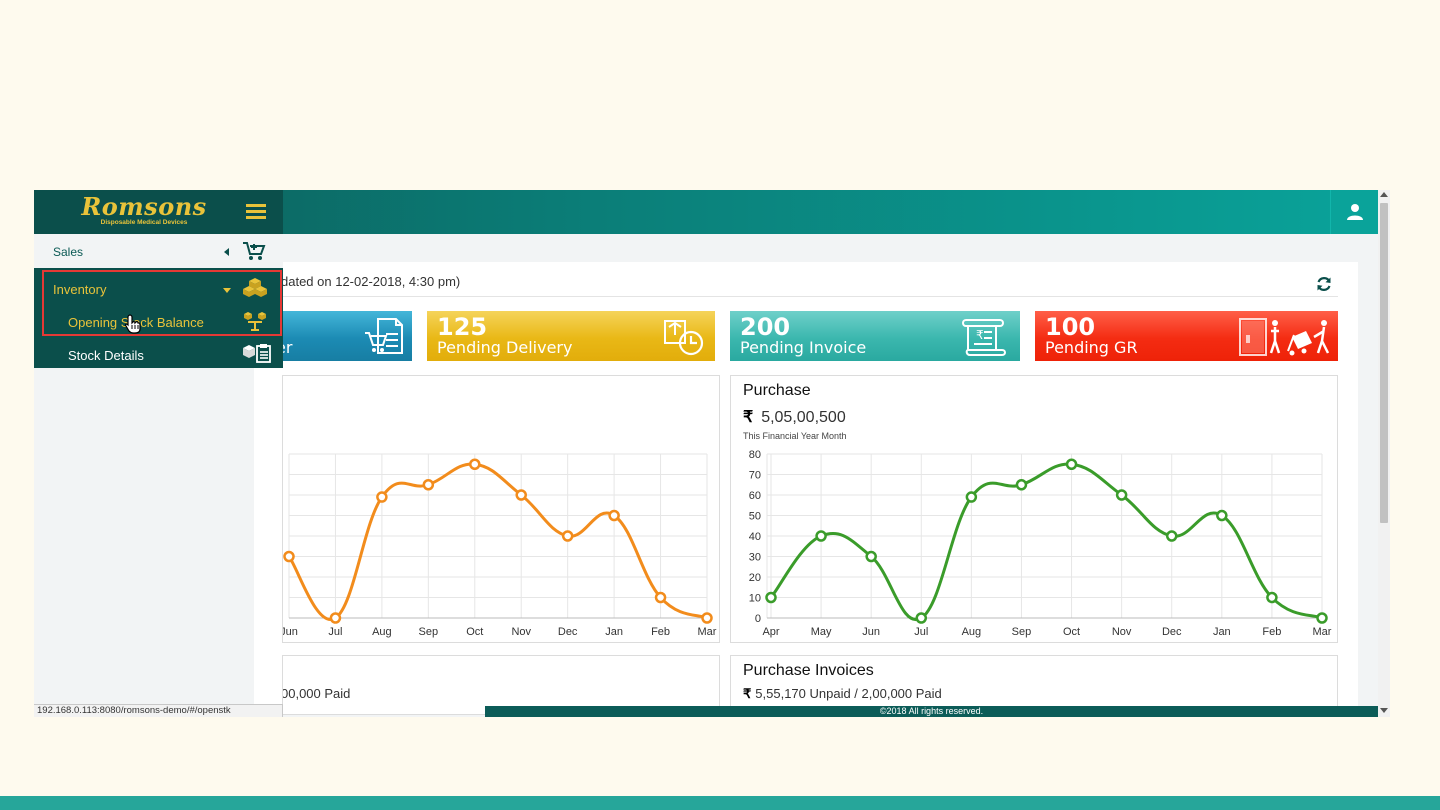 The height and width of the screenshot is (810, 1440). Describe the element at coordinates (255, 321) in the screenshot. I see `stock-balance-icon` at that location.